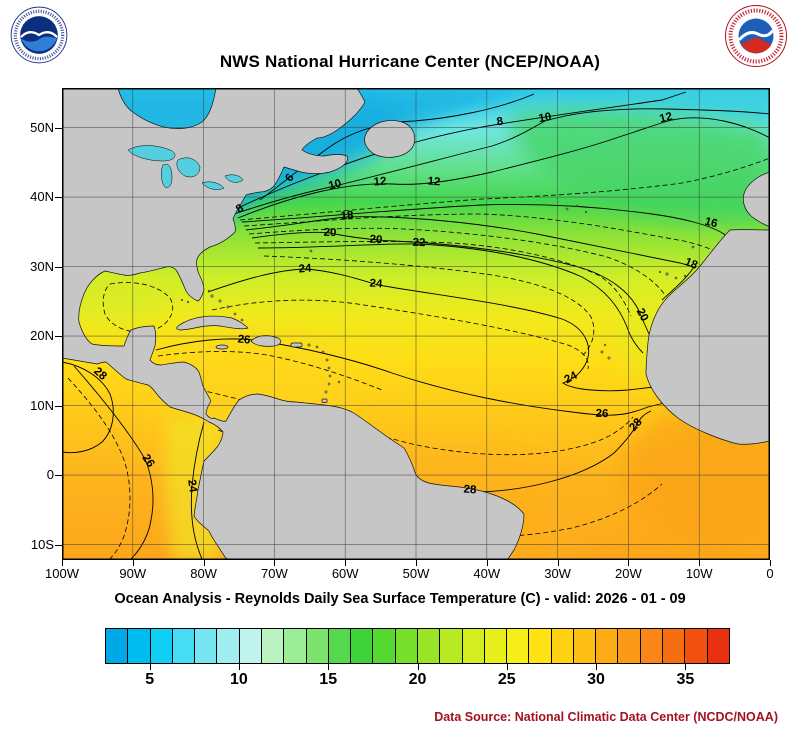 Image resolution: width=800 pixels, height=737 pixels. Describe the element at coordinates (222, 347) in the screenshot. I see `jamaica` at that location.